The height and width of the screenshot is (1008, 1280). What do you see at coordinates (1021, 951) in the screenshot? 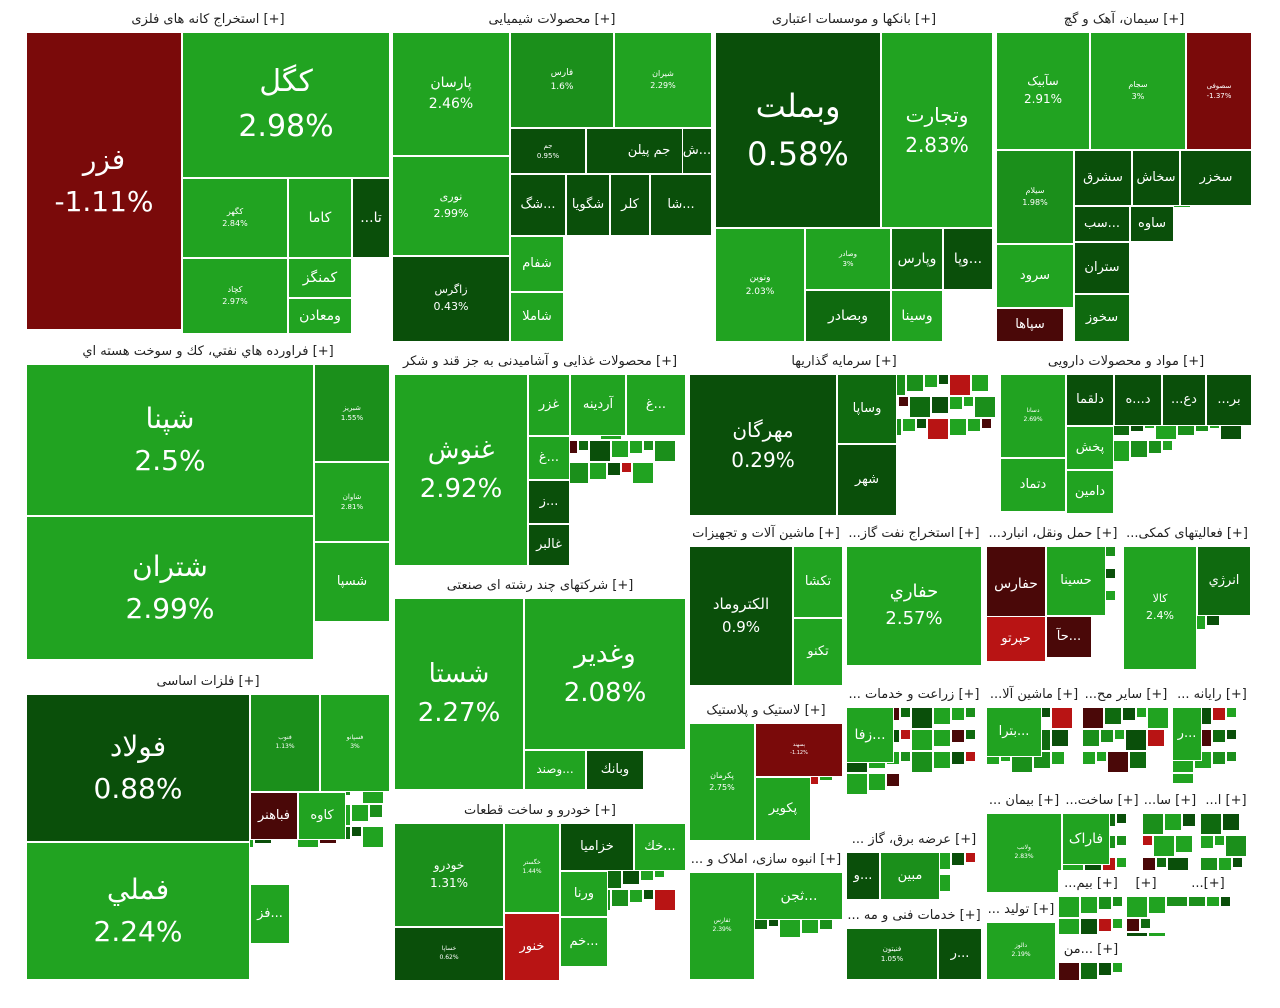
I see `stock-tile: دالوز 2.19%` at bounding box center [1021, 951].